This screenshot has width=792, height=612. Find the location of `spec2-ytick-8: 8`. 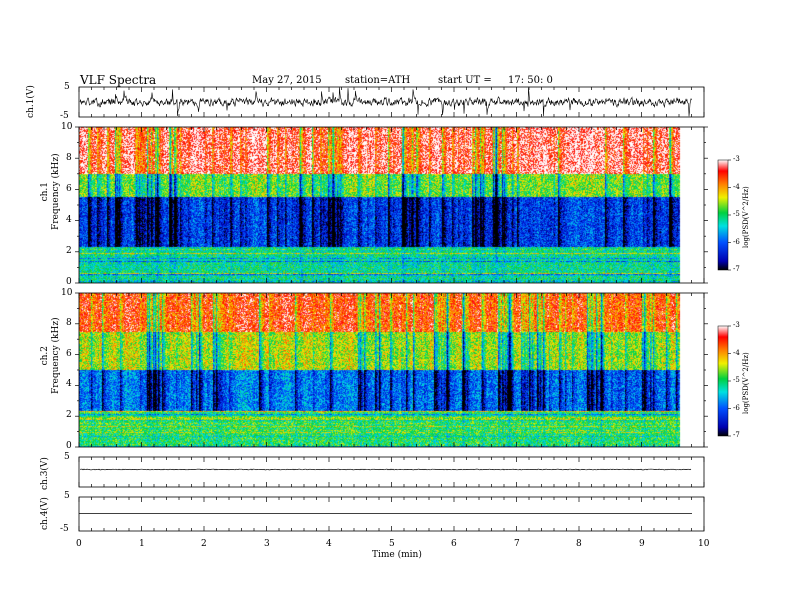

spec2-ytick-8: 8 is located at coordinates (69, 323).